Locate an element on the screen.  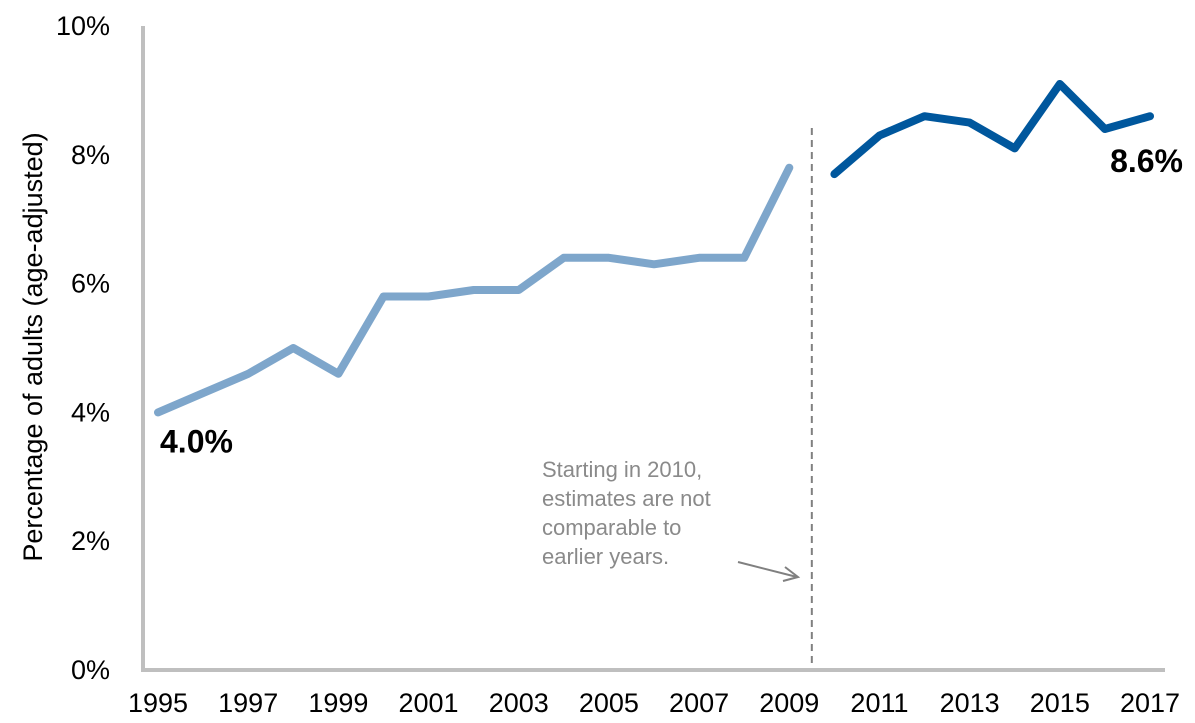
y-axis-title: Percentage of adults (age-adjusted) is located at coordinates (33, 346).